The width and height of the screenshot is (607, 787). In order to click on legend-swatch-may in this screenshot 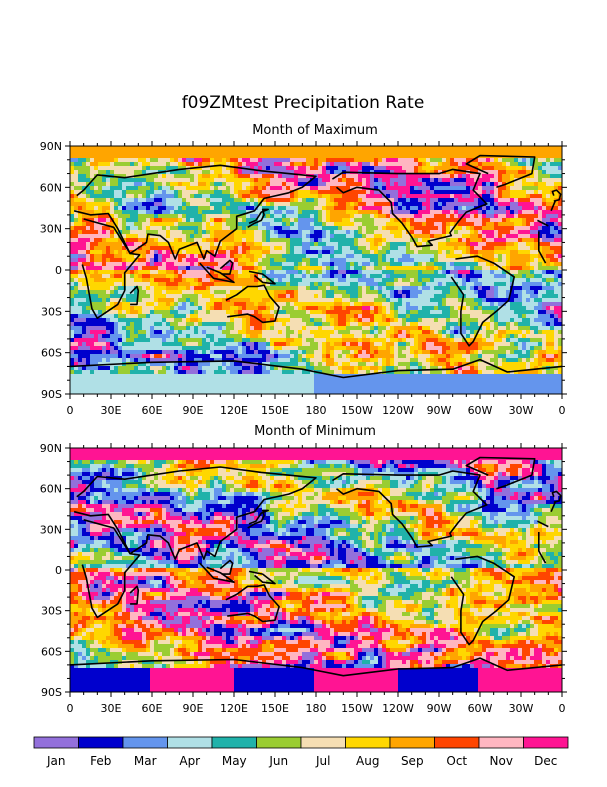, I will do `click(234, 742)`.